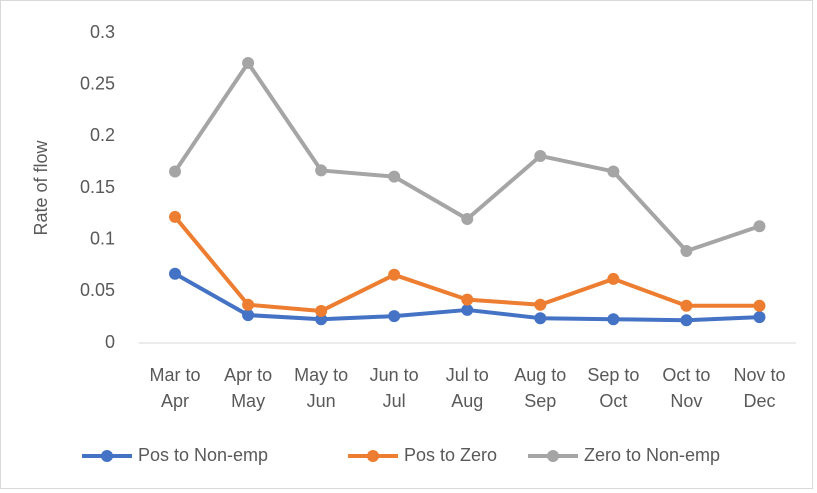 The width and height of the screenshot is (817, 493). Describe the element at coordinates (686, 388) in the screenshot. I see `x-tick-label: Oct to Nov` at that location.